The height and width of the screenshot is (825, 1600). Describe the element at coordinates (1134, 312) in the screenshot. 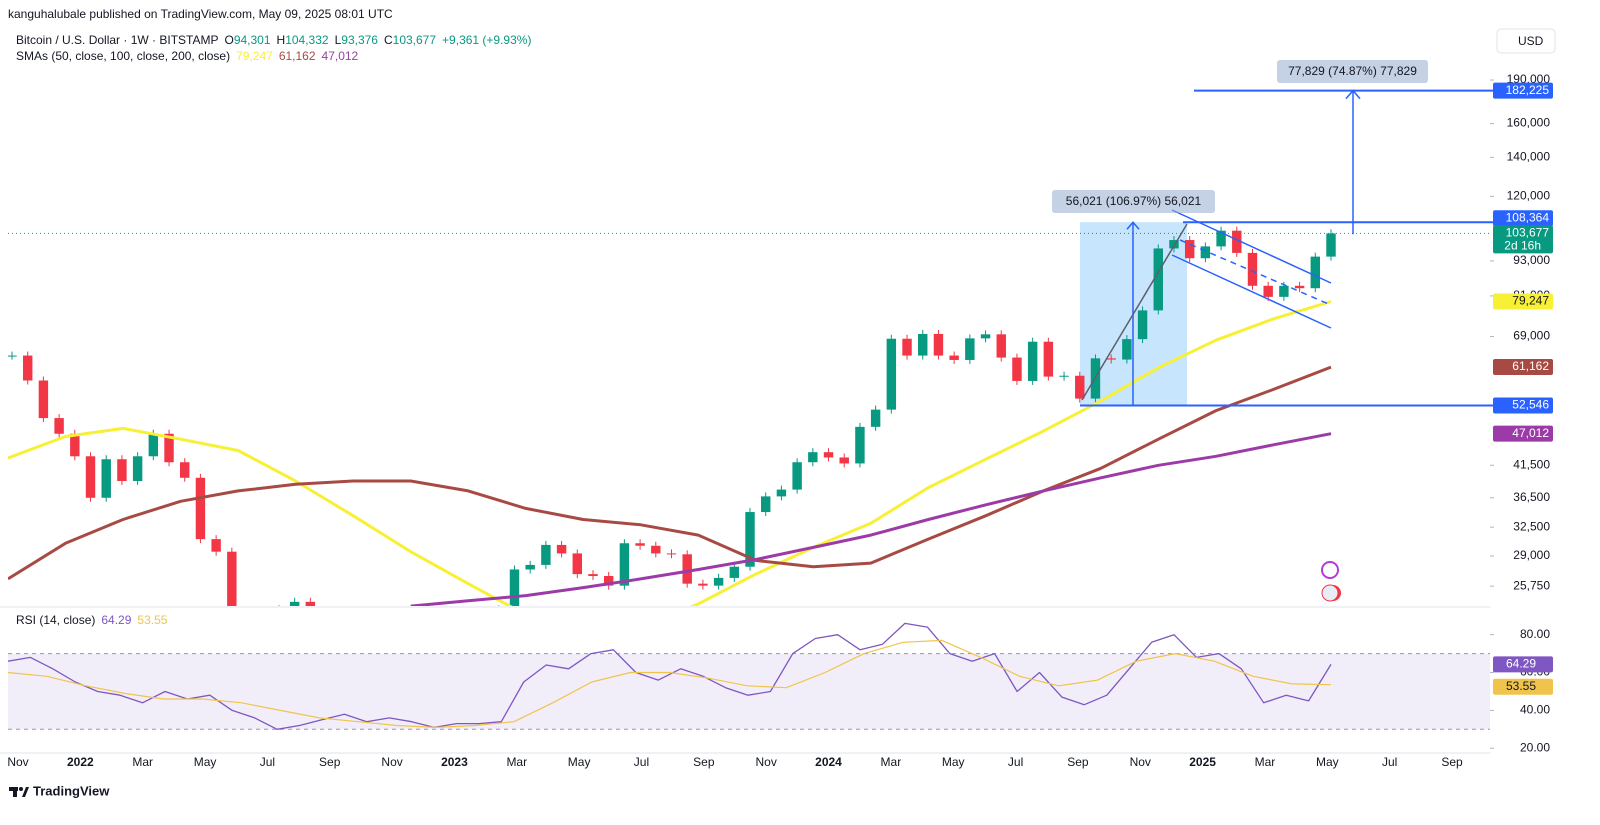

I see `flag-pole` at that location.